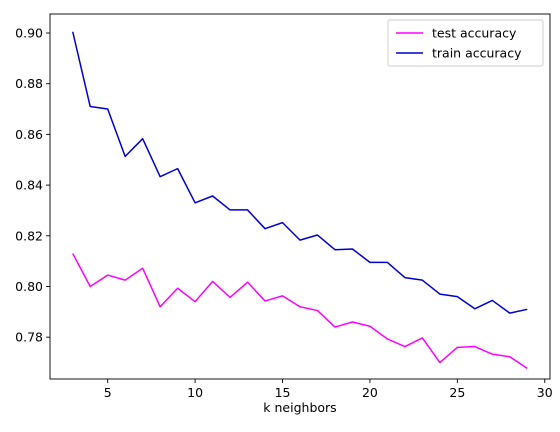 This screenshot has width=560, height=432. Describe the element at coordinates (29, 83) in the screenshot. I see `y-tick-label: 0.88` at that location.